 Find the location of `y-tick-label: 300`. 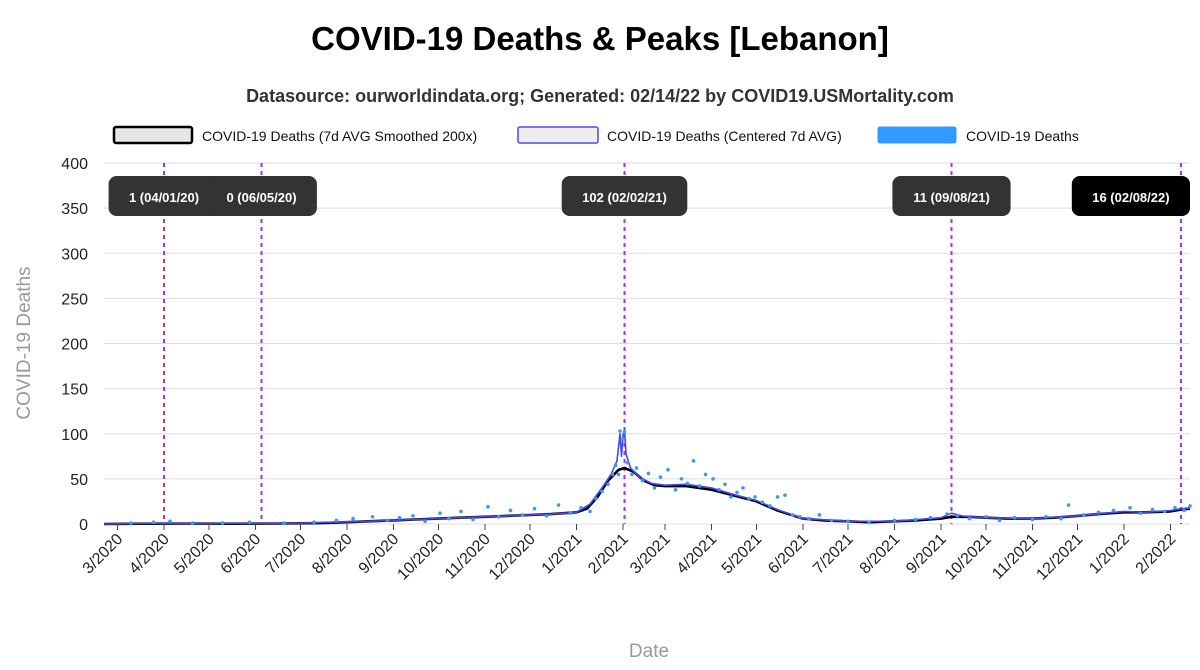

y-tick-label: 300 is located at coordinates (74, 254).